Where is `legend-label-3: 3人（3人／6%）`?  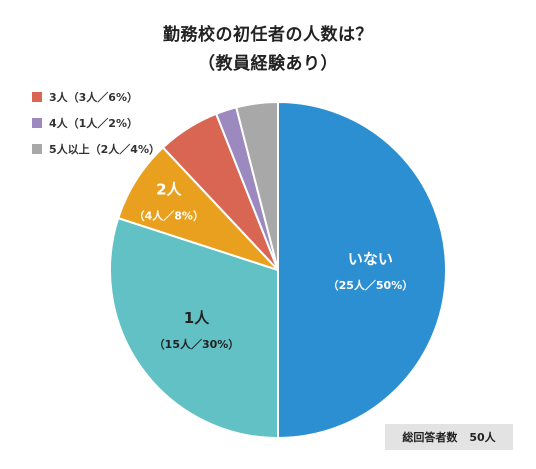 legend-label-3: 3人（3人／6%） is located at coordinates (93, 97).